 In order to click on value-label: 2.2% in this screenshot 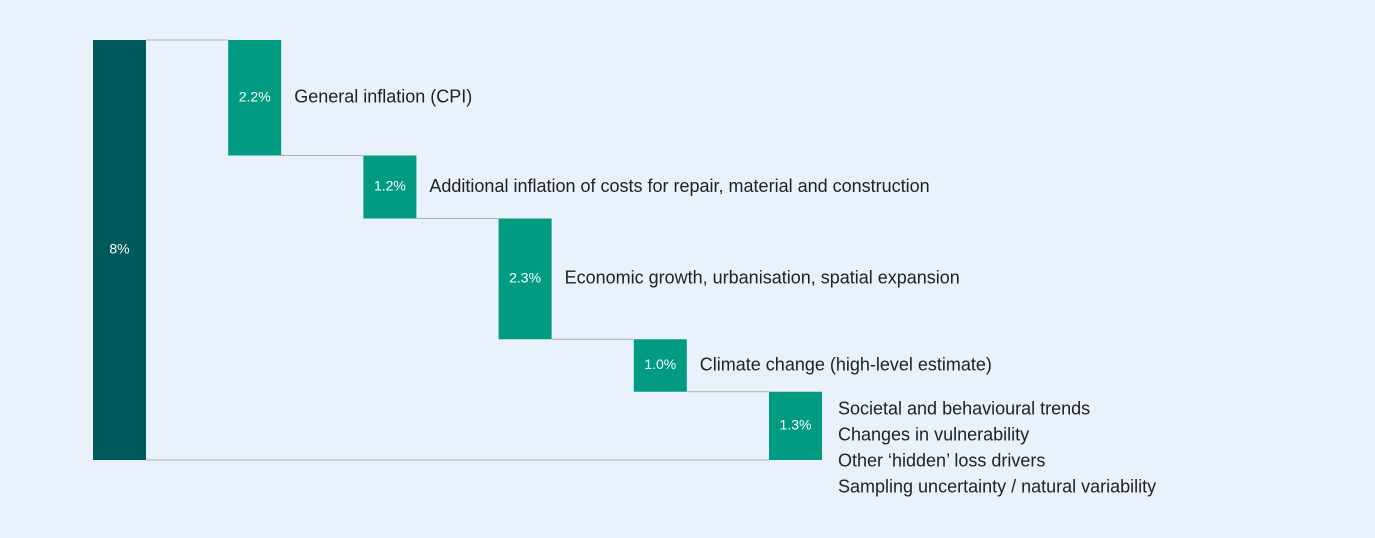, I will do `click(255, 96)`.